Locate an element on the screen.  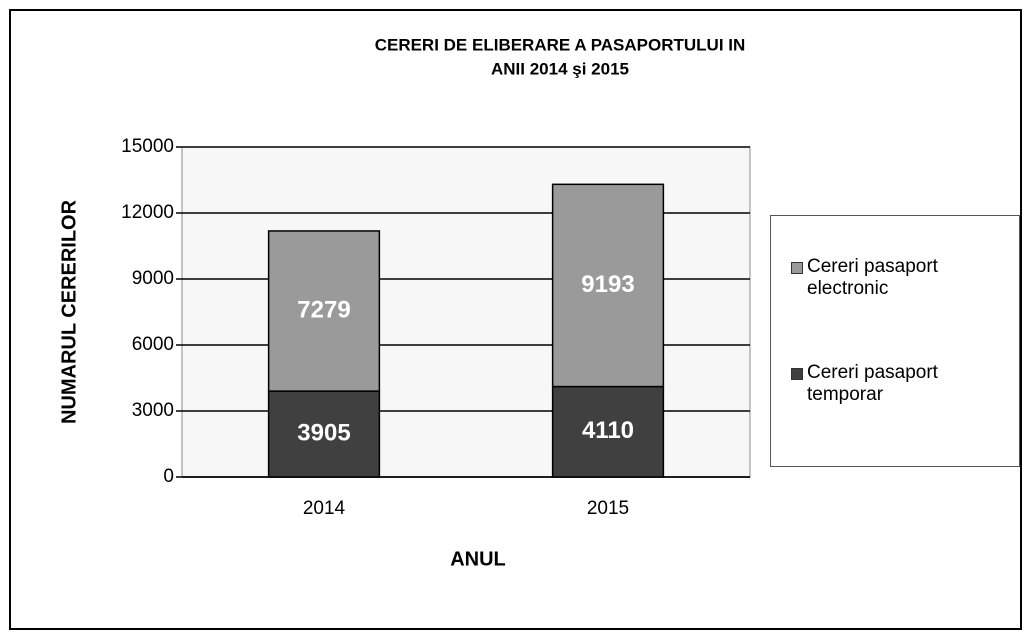
chart-title: CERERI DE ELIBERARE A PASAPORTULUI IN is located at coordinates (560, 44).